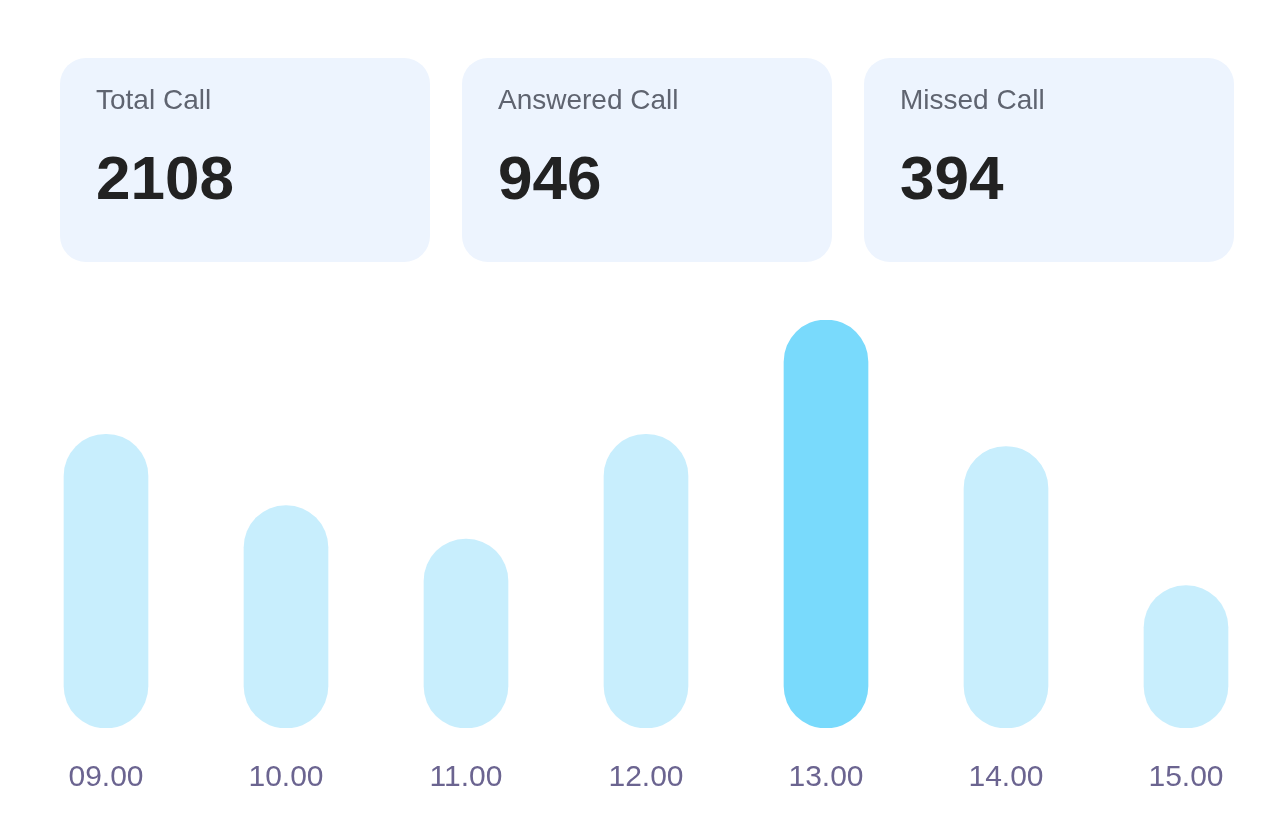 Image resolution: width=1280 pixels, height=828 pixels. I want to click on text: 2108, so click(165, 177).